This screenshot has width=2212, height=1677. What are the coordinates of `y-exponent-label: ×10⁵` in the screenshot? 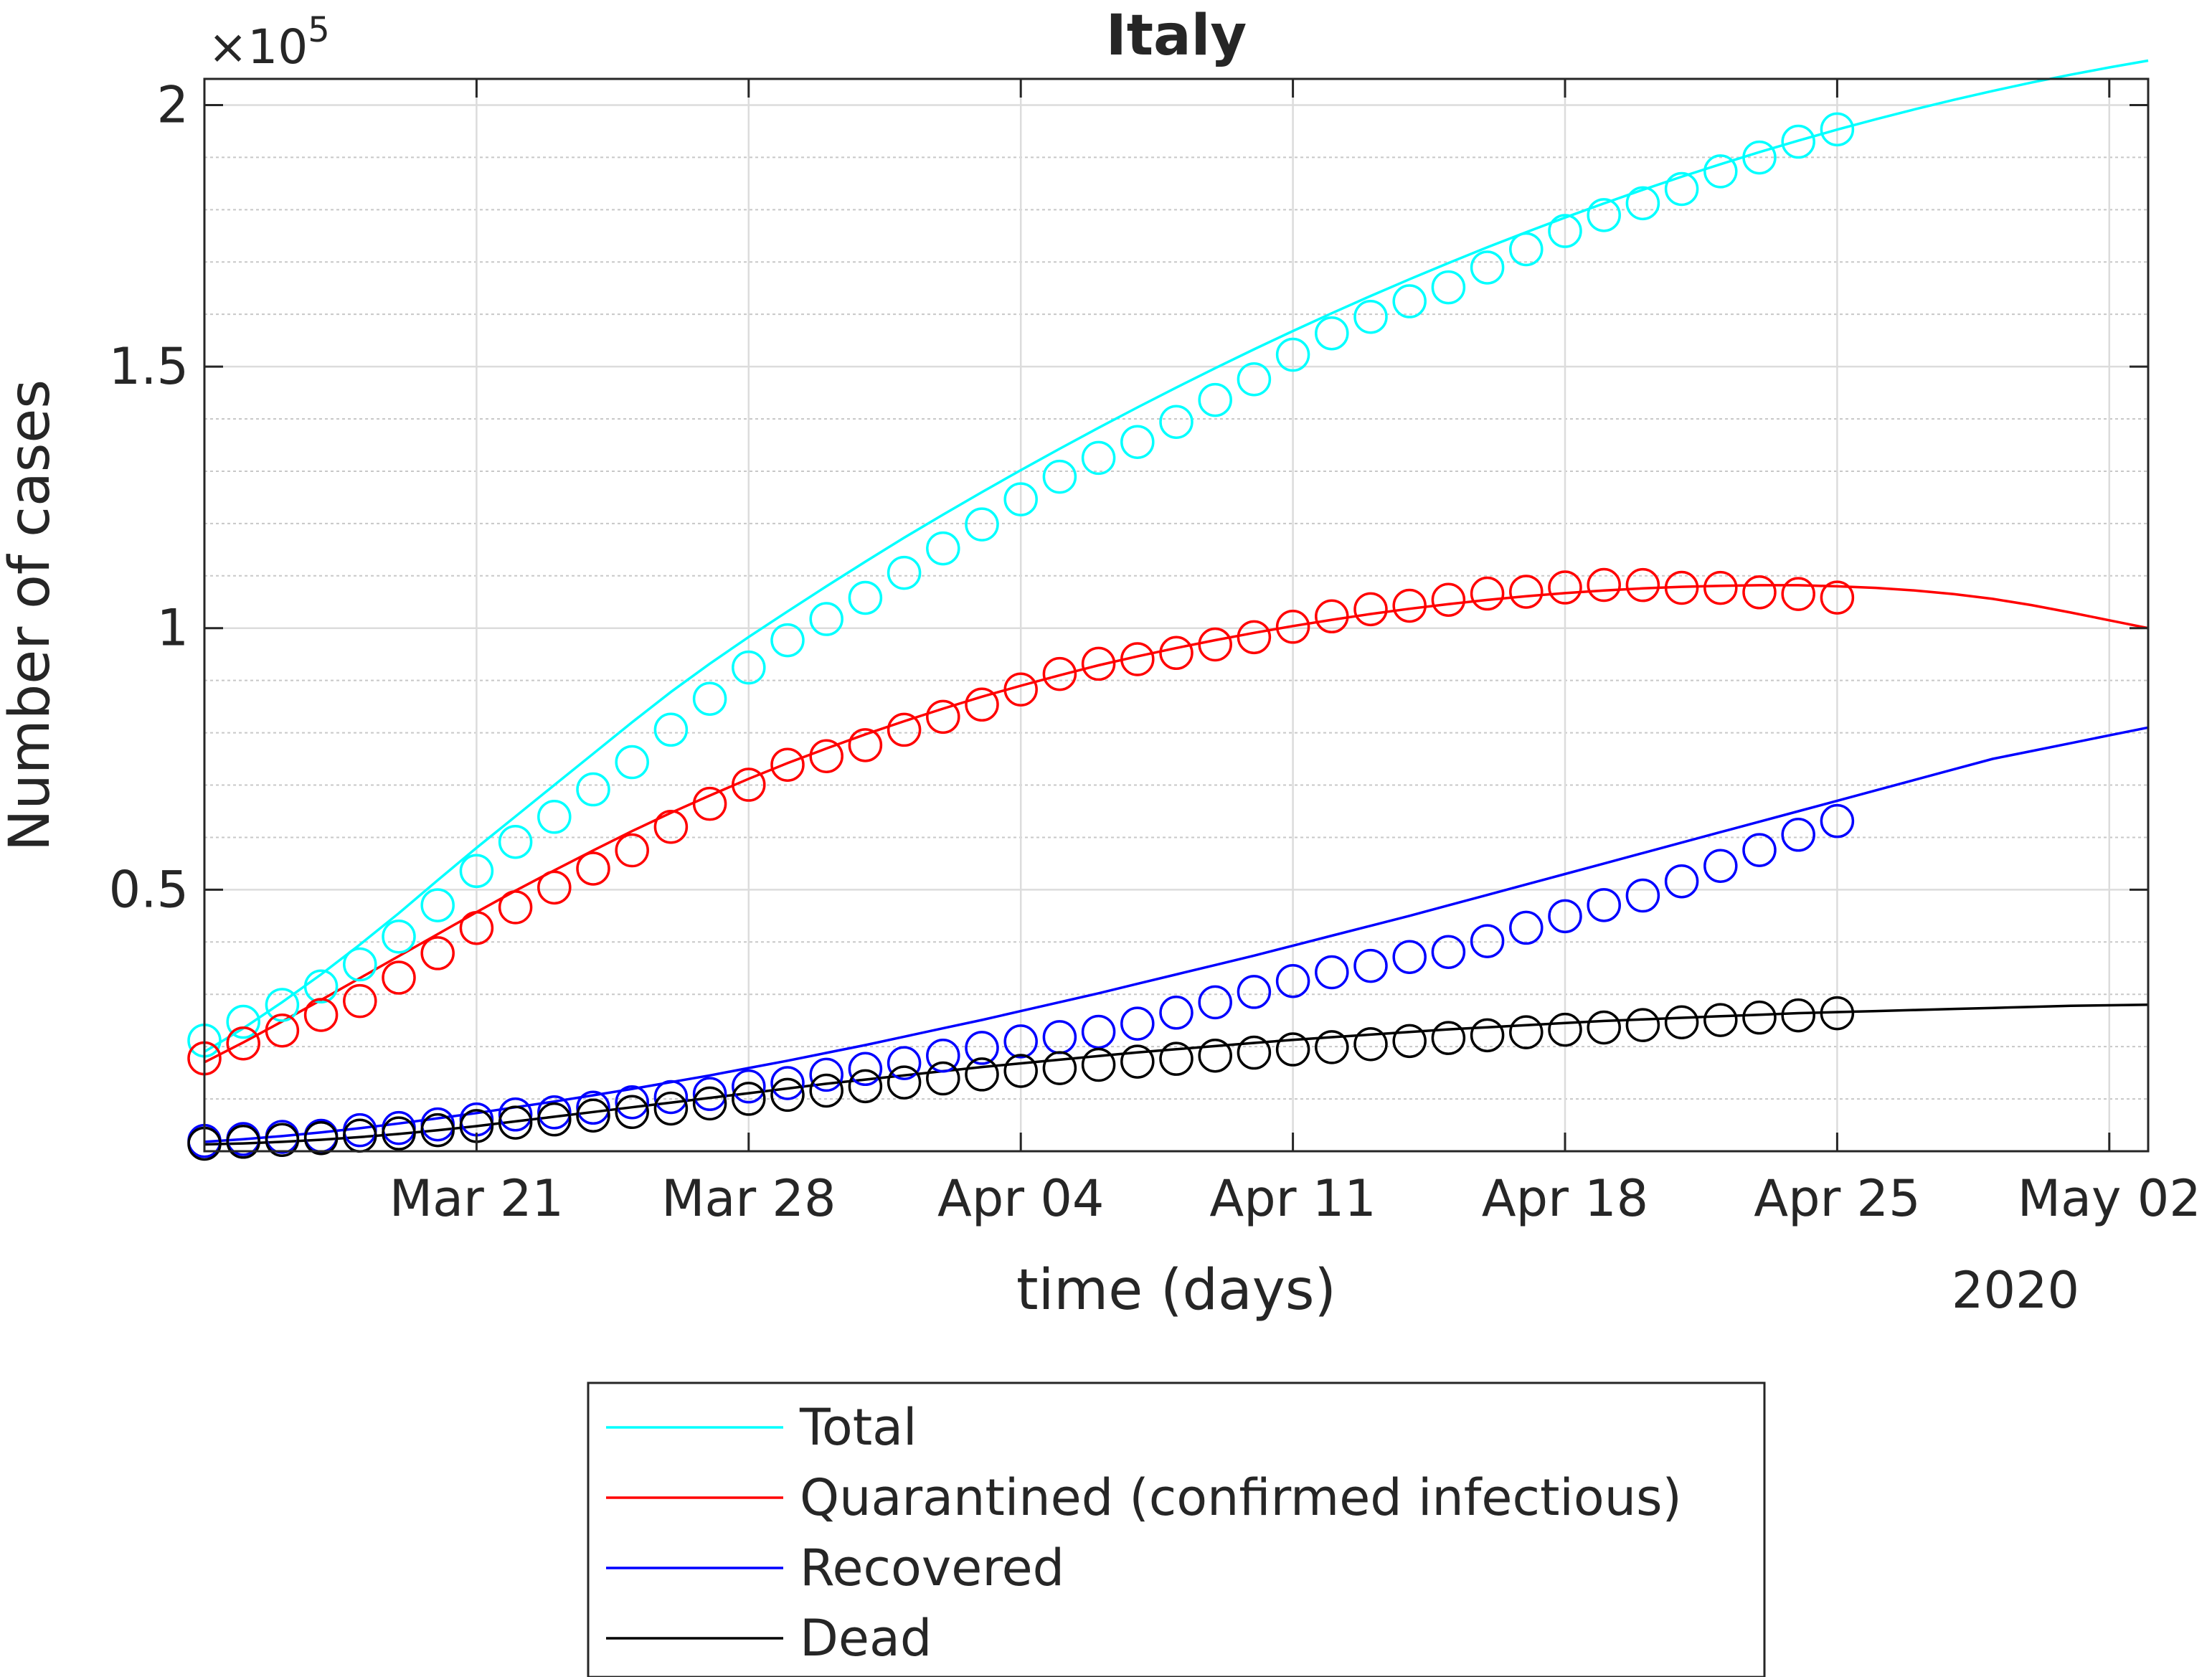 It's located at (269, 42).